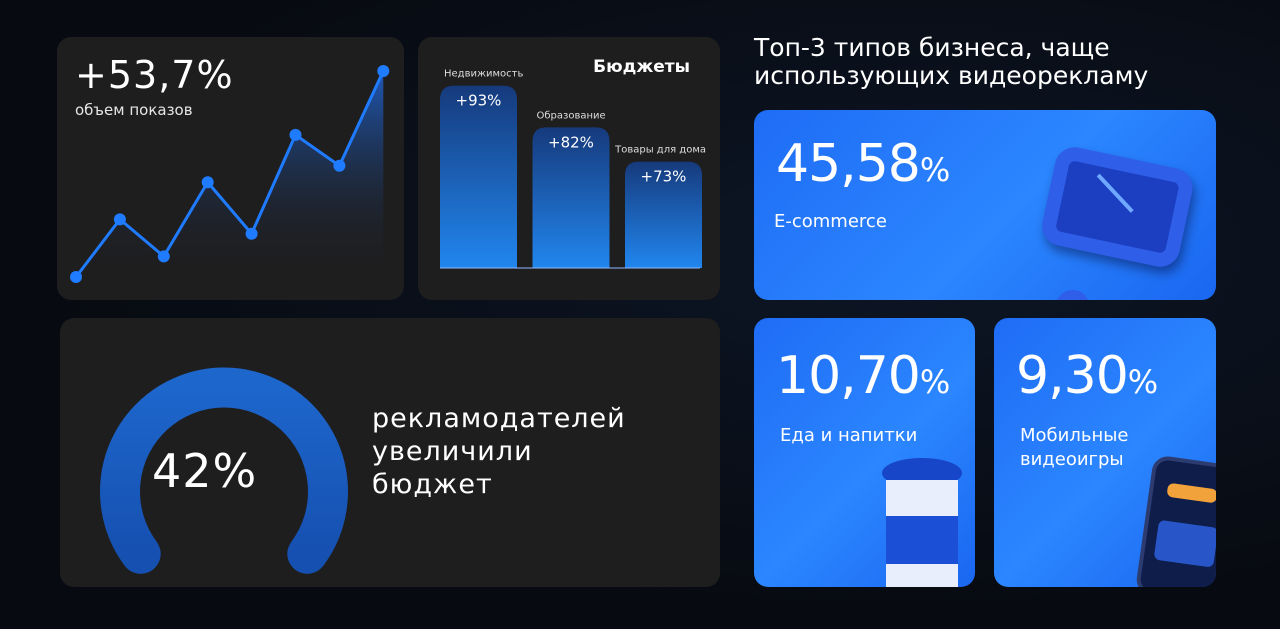 The height and width of the screenshot is (629, 1280). I want to click on area-fill, so click(230, 174).